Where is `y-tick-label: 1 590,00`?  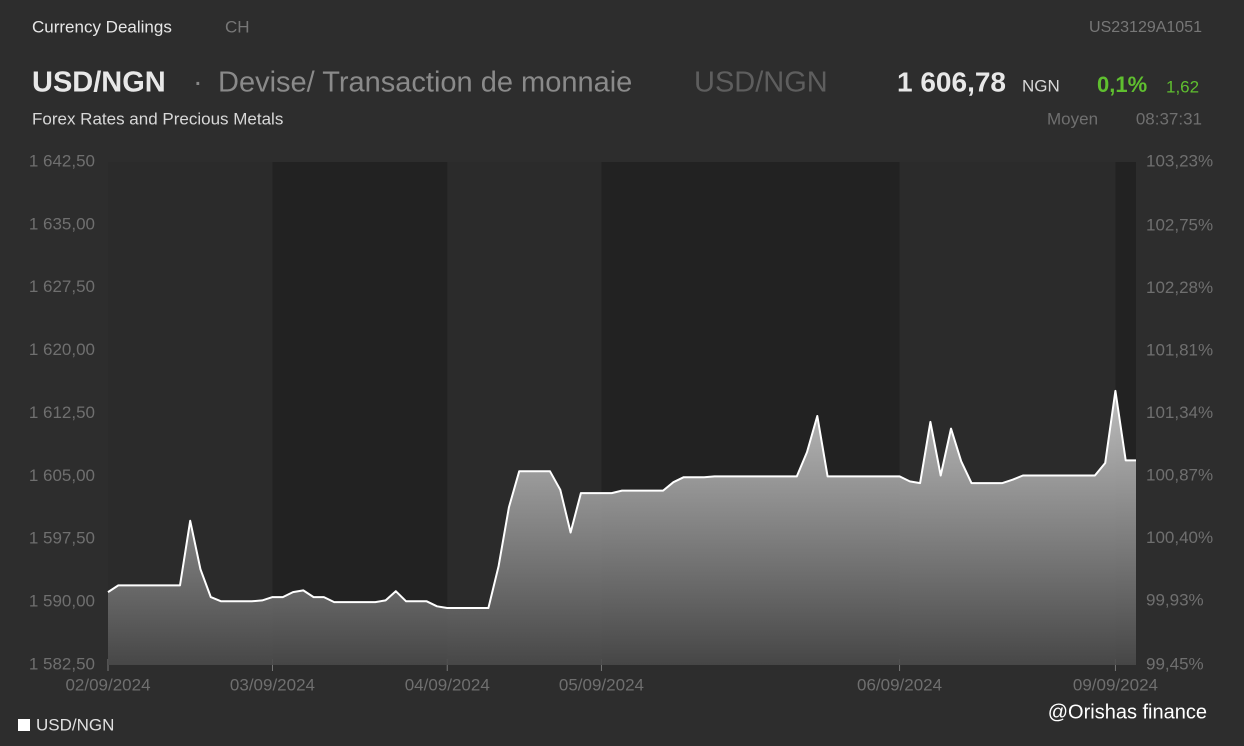
y-tick-label: 1 590,00 is located at coordinates (62, 601).